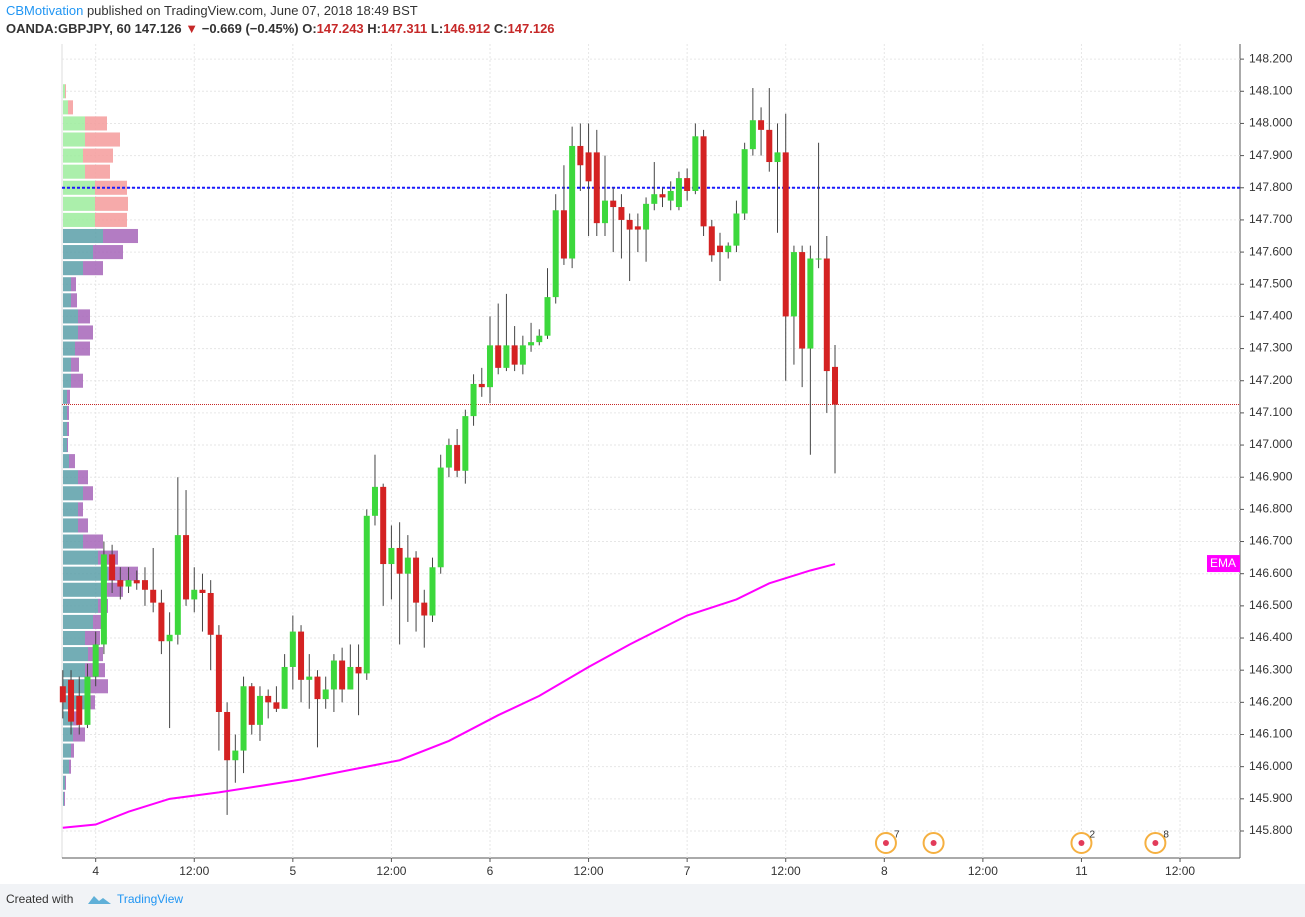 This screenshot has height=917, width=1305. I want to click on y-tick-label: 146.600, so click(1271, 573).